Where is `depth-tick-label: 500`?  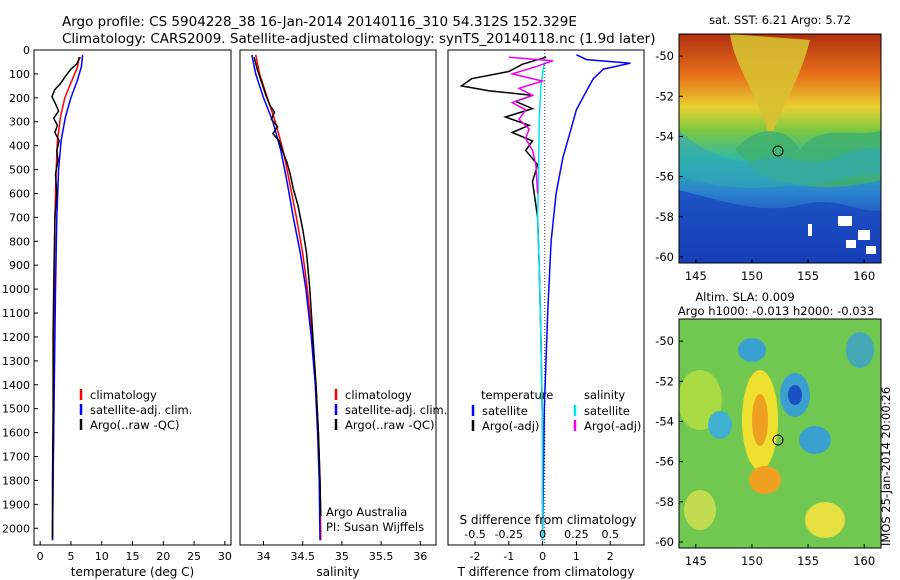
depth-tick-label: 500 is located at coordinates (19, 170).